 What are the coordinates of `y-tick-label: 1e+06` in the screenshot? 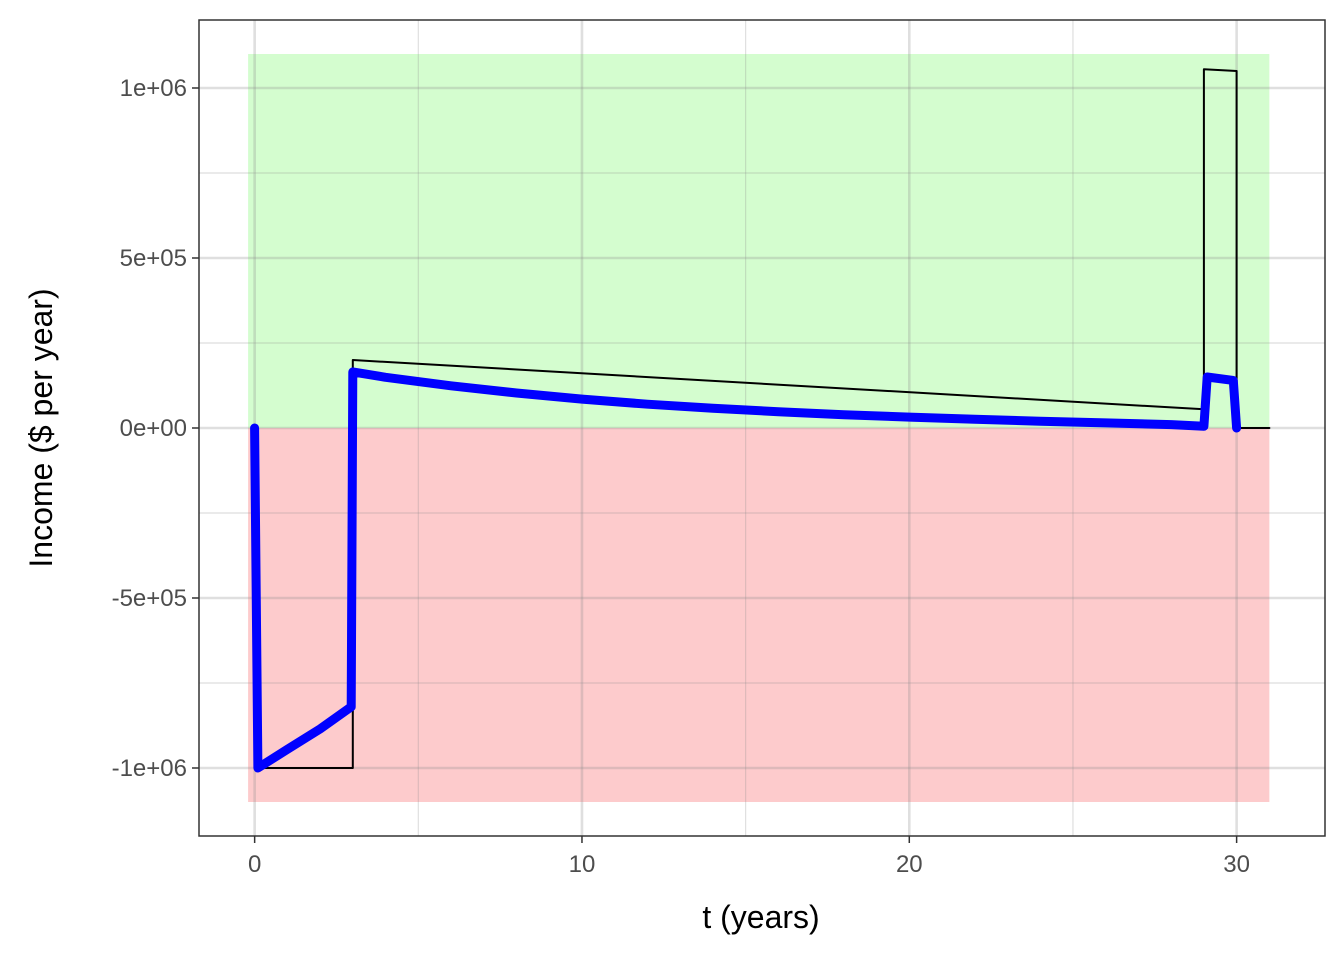 It's located at (153, 88).